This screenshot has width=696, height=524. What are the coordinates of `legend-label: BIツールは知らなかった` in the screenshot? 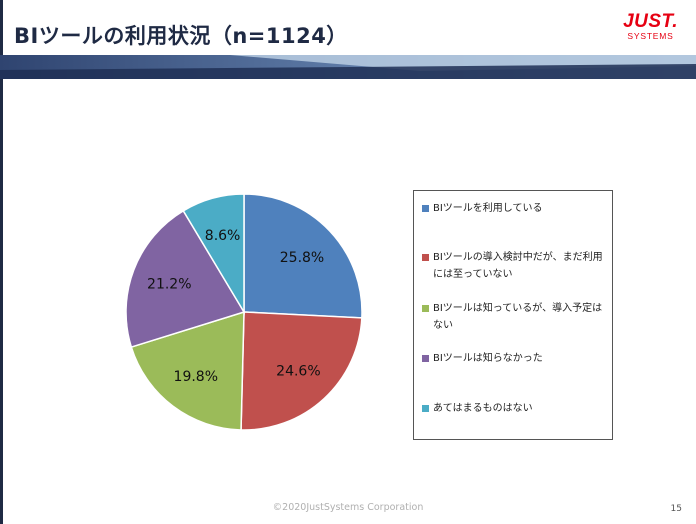 It's located at (488, 358).